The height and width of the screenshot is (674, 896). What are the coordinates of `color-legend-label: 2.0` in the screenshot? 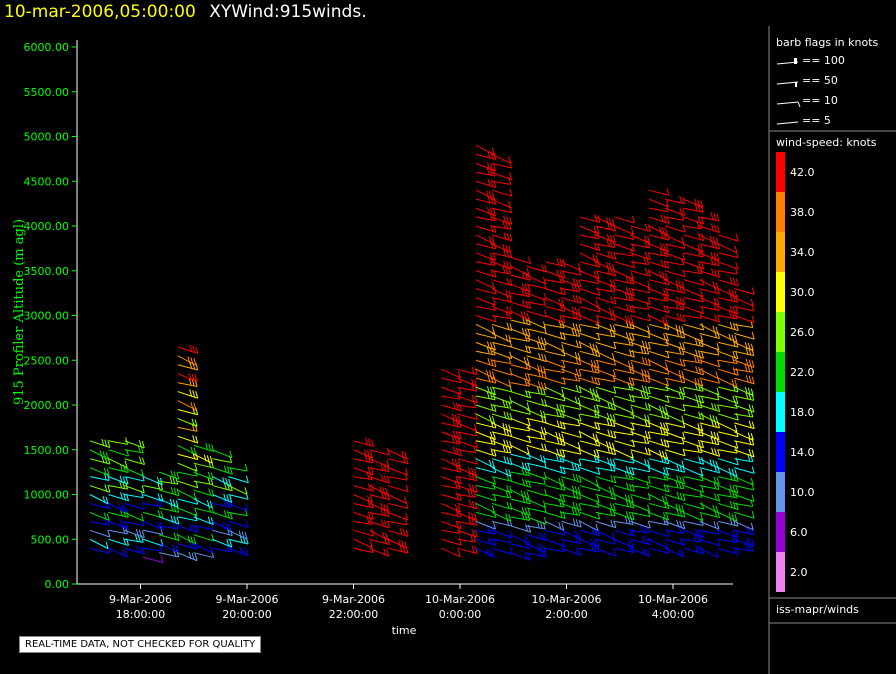 It's located at (799, 572).